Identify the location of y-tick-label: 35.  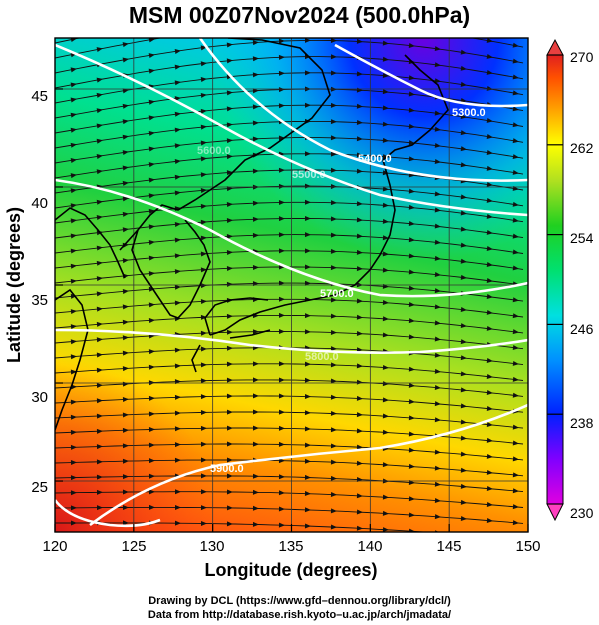
(39, 300).